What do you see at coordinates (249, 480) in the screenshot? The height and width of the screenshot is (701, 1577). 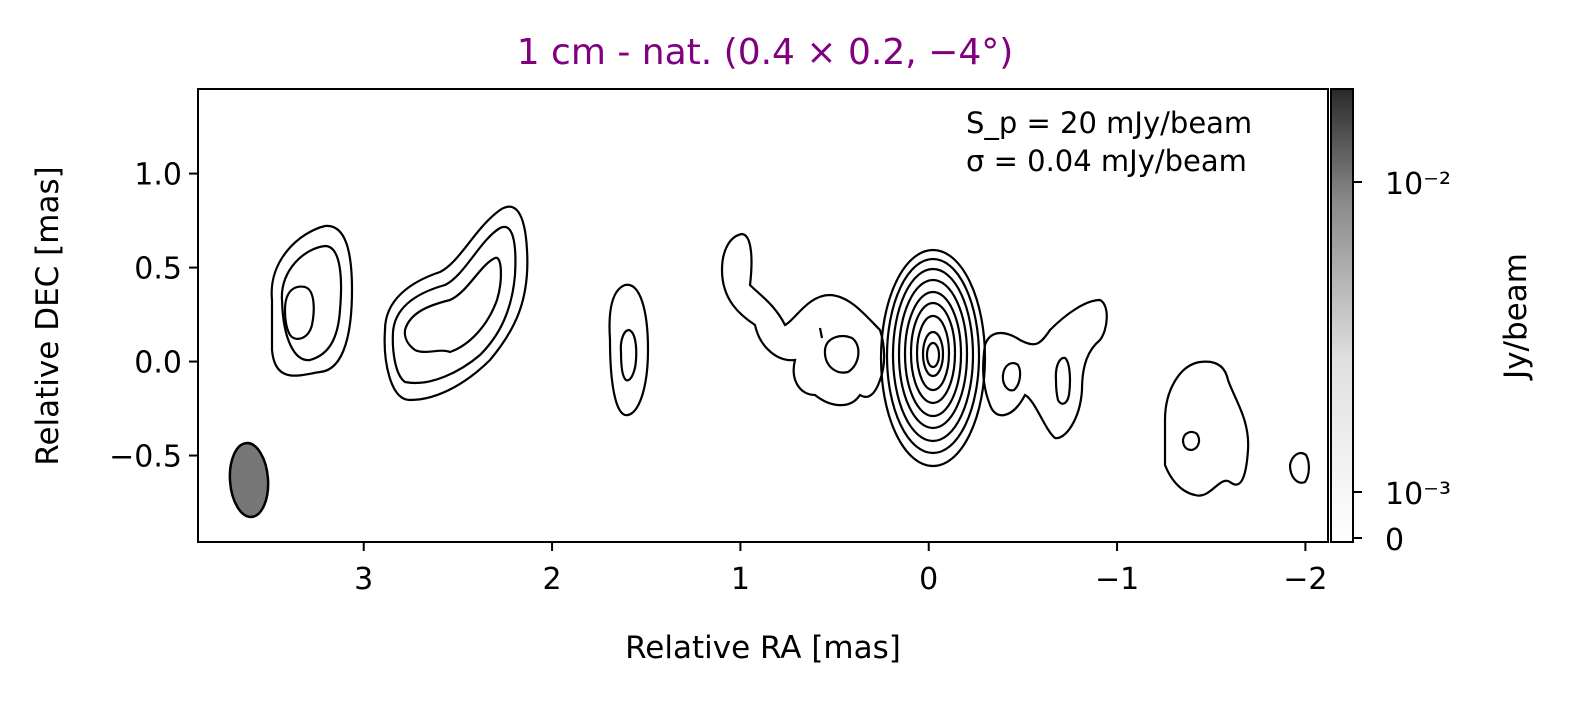 I see `beam-ellipse` at bounding box center [249, 480].